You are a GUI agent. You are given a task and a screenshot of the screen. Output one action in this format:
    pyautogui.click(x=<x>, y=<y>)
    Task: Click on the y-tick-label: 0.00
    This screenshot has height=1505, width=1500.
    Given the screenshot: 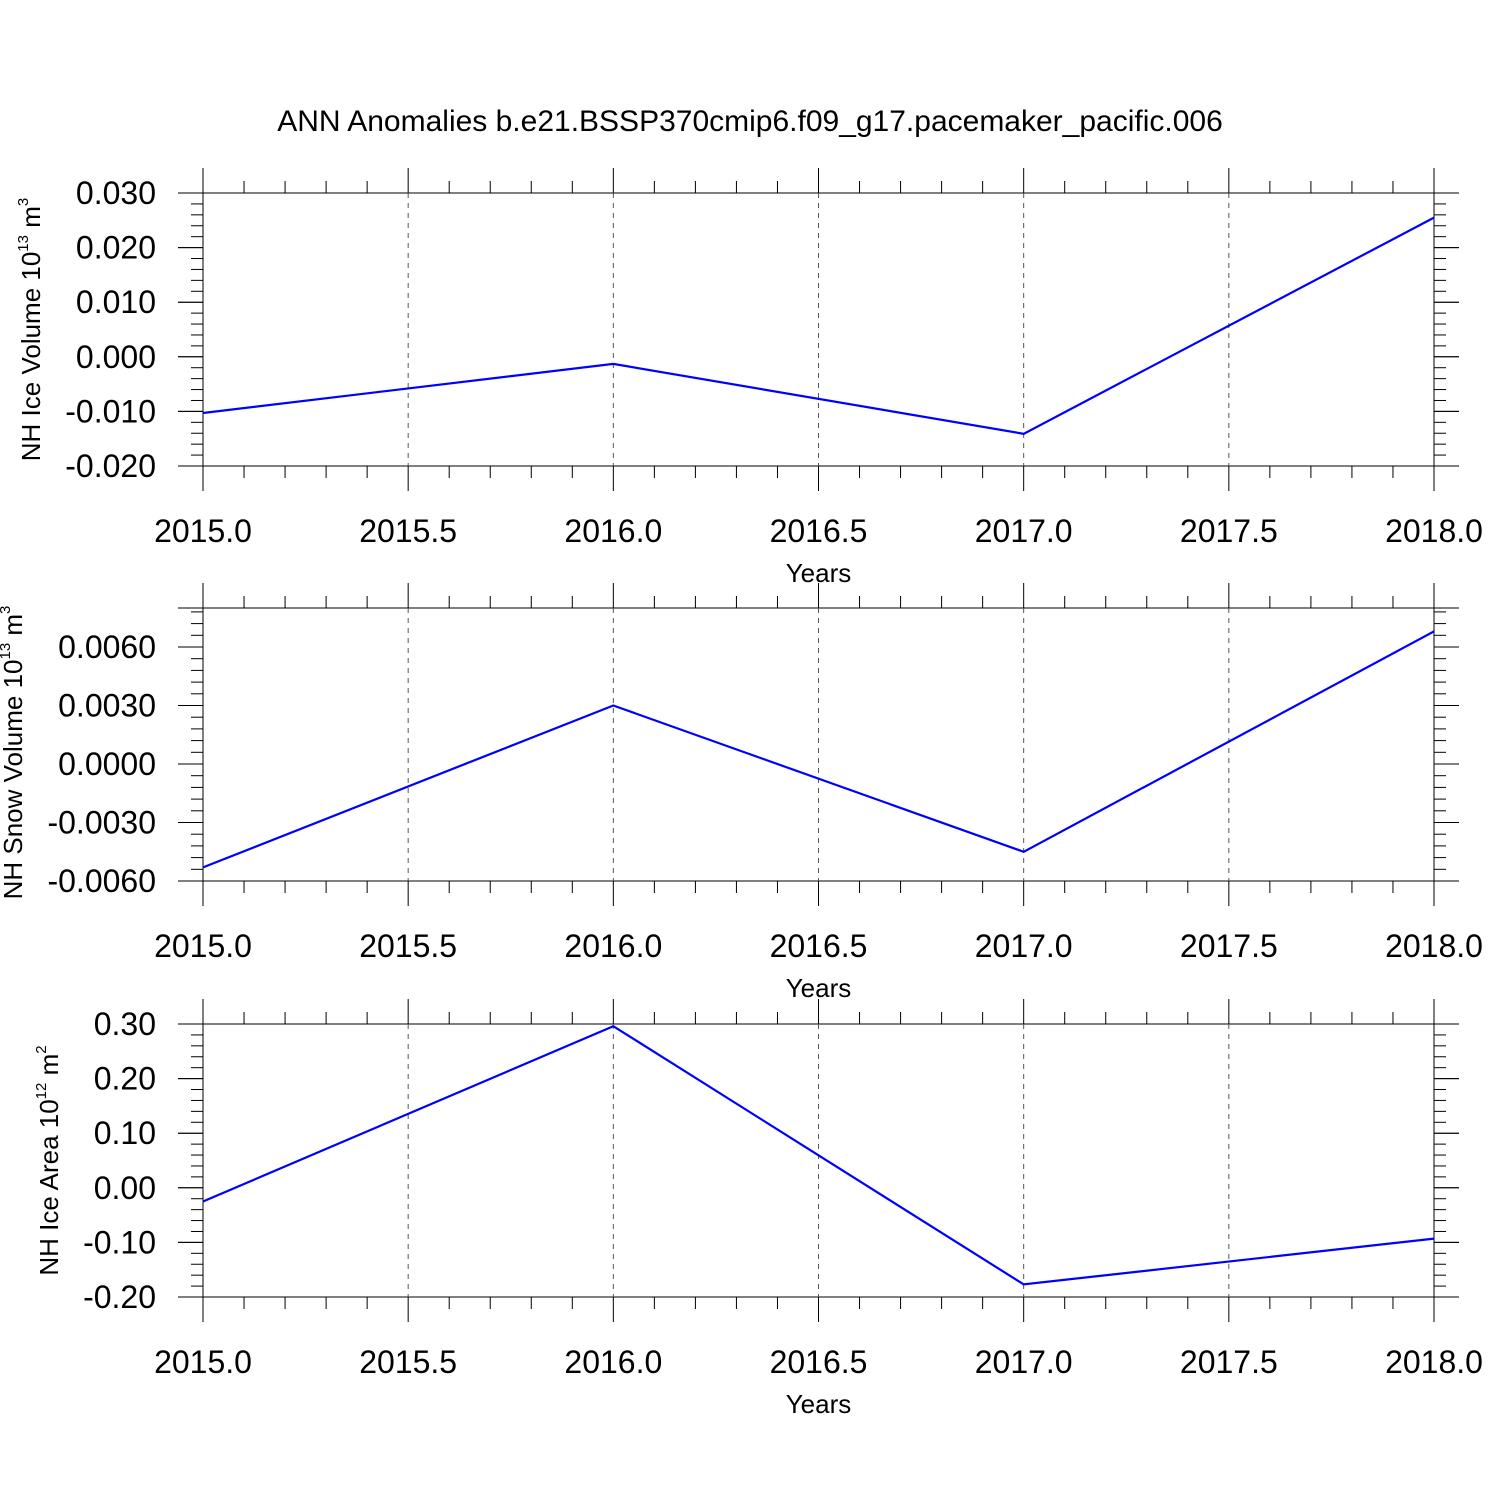 What is the action you would take?
    pyautogui.click(x=125, y=1188)
    